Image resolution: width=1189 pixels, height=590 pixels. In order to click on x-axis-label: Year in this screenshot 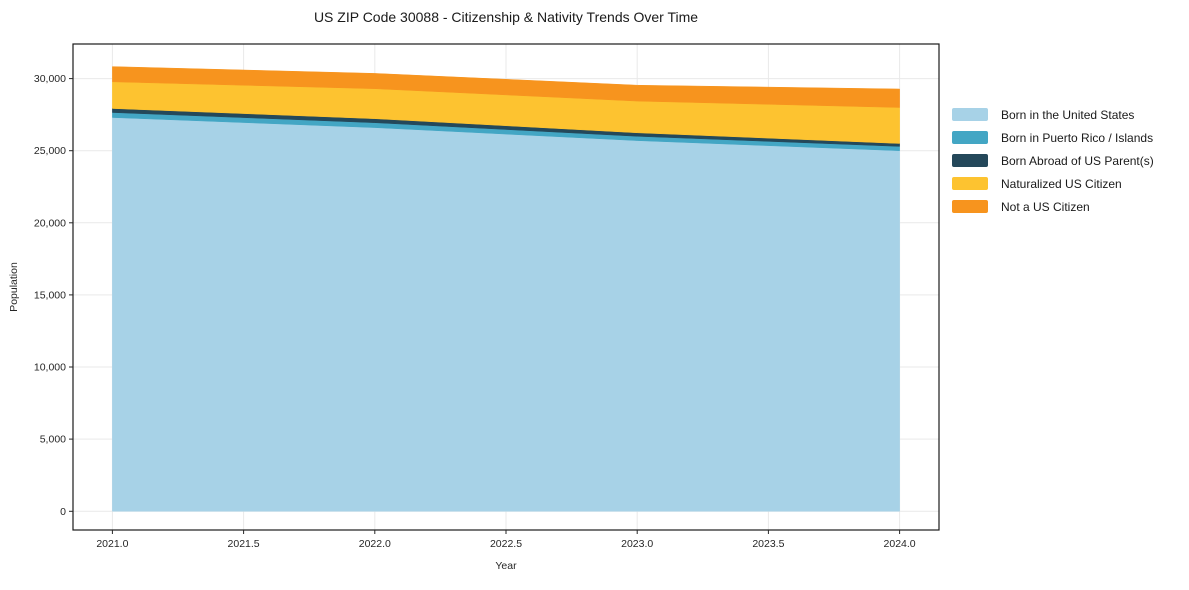, I will do `click(506, 566)`.